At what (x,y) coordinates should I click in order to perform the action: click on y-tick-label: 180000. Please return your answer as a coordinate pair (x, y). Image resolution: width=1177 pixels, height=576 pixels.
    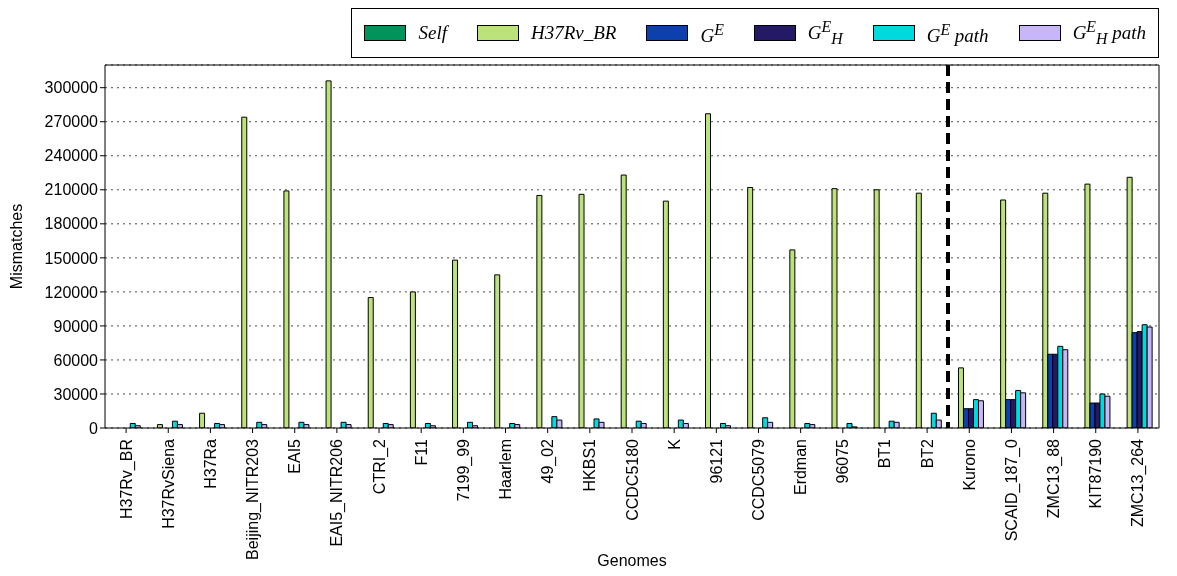
    Looking at the image, I should click on (71, 224).